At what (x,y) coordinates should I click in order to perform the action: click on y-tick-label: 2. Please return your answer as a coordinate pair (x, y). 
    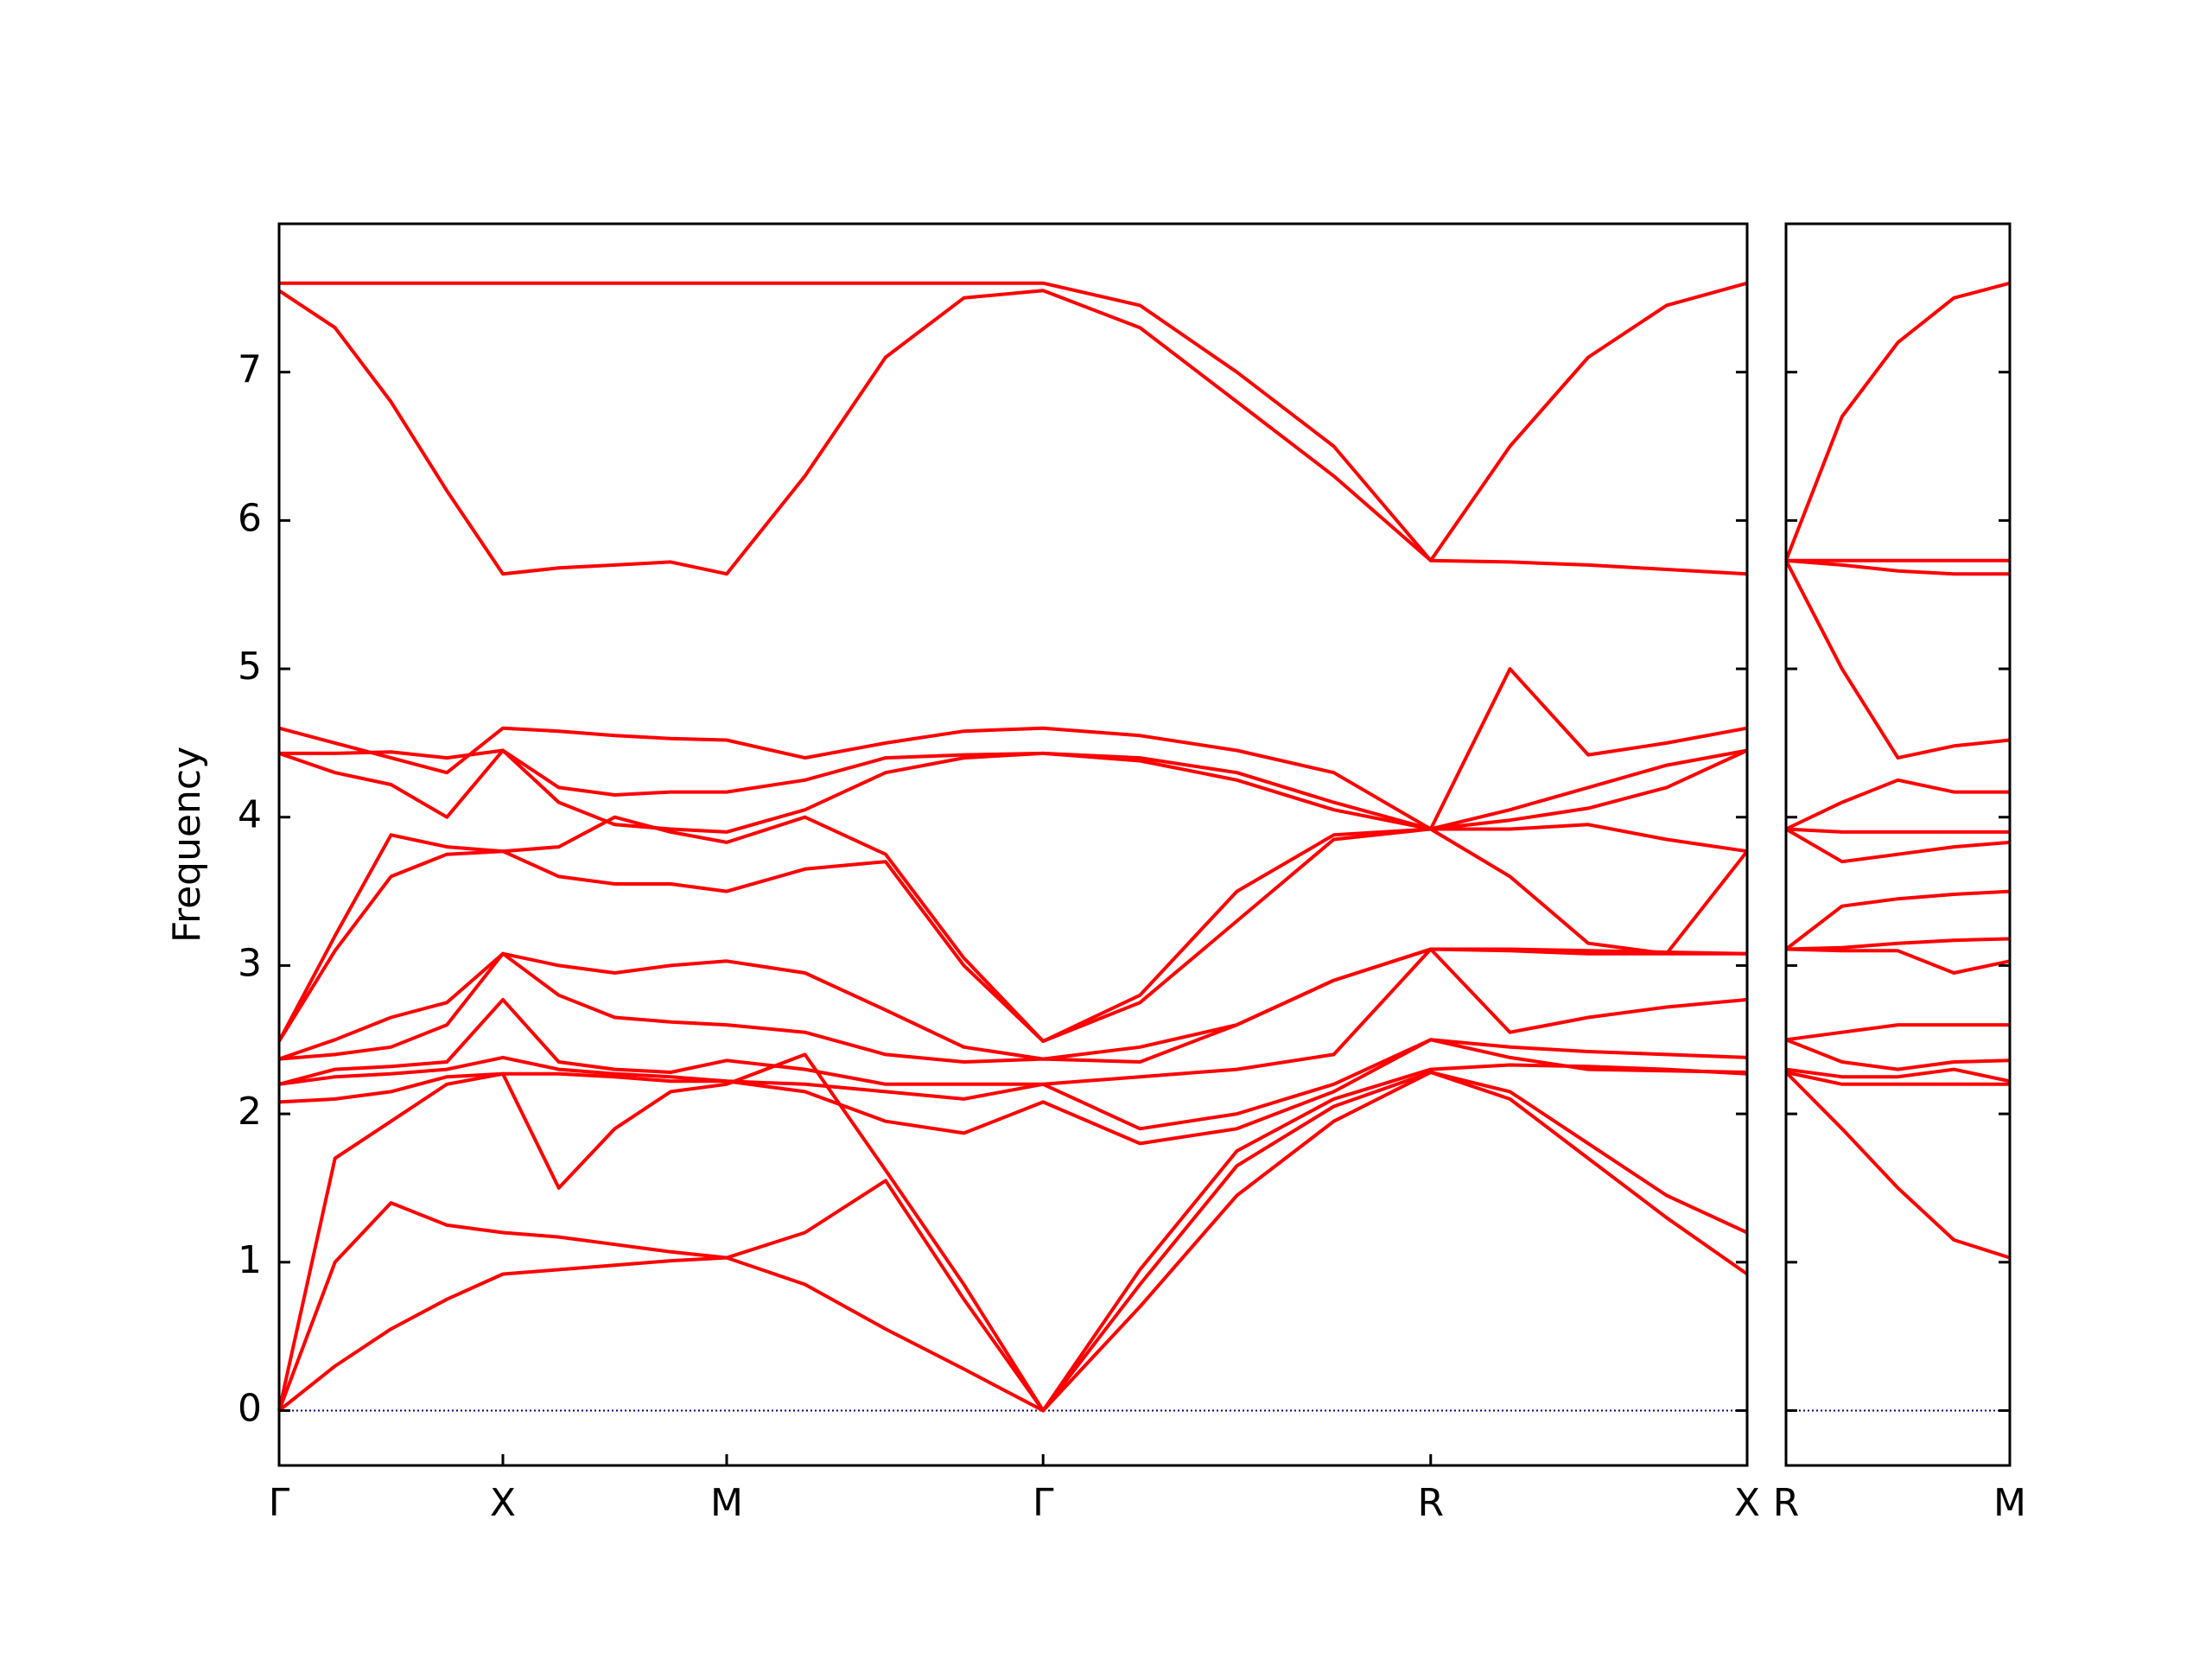
    Looking at the image, I should click on (250, 1112).